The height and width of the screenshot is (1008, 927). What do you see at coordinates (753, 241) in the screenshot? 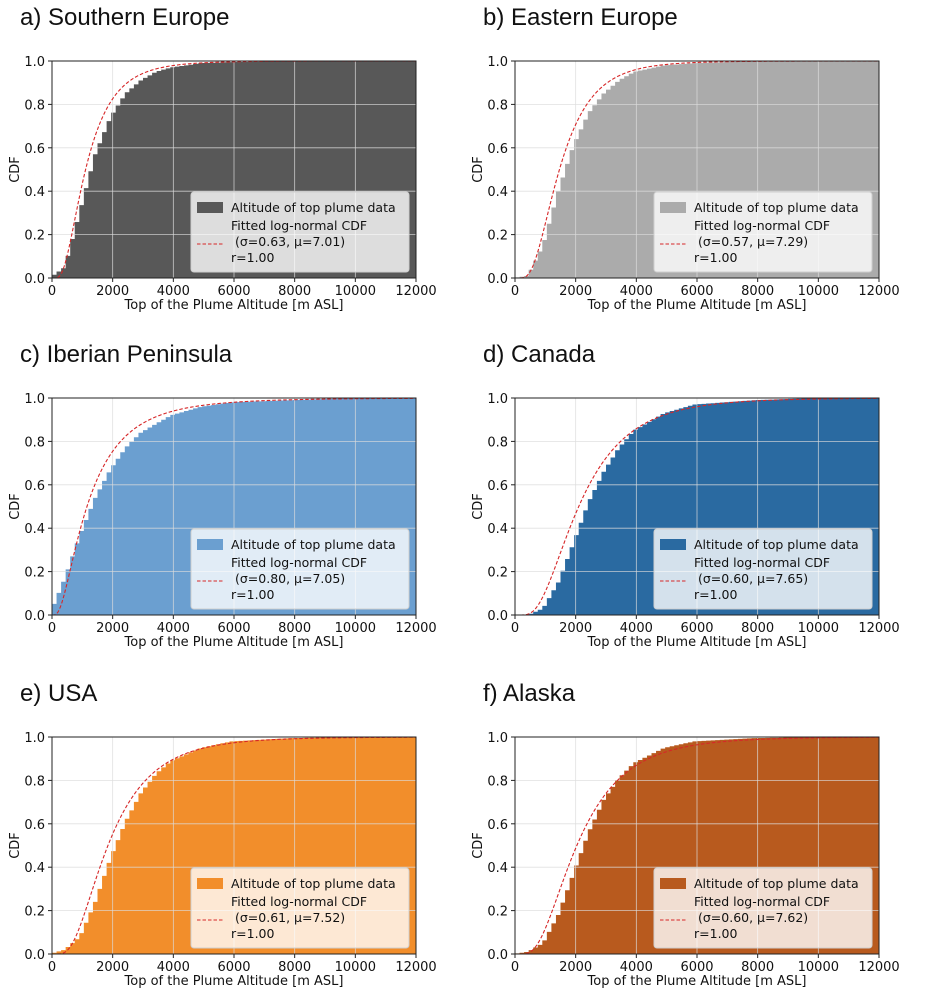
I see `legend-fit-params: (σ=0.57, μ=7.29)` at bounding box center [753, 241].